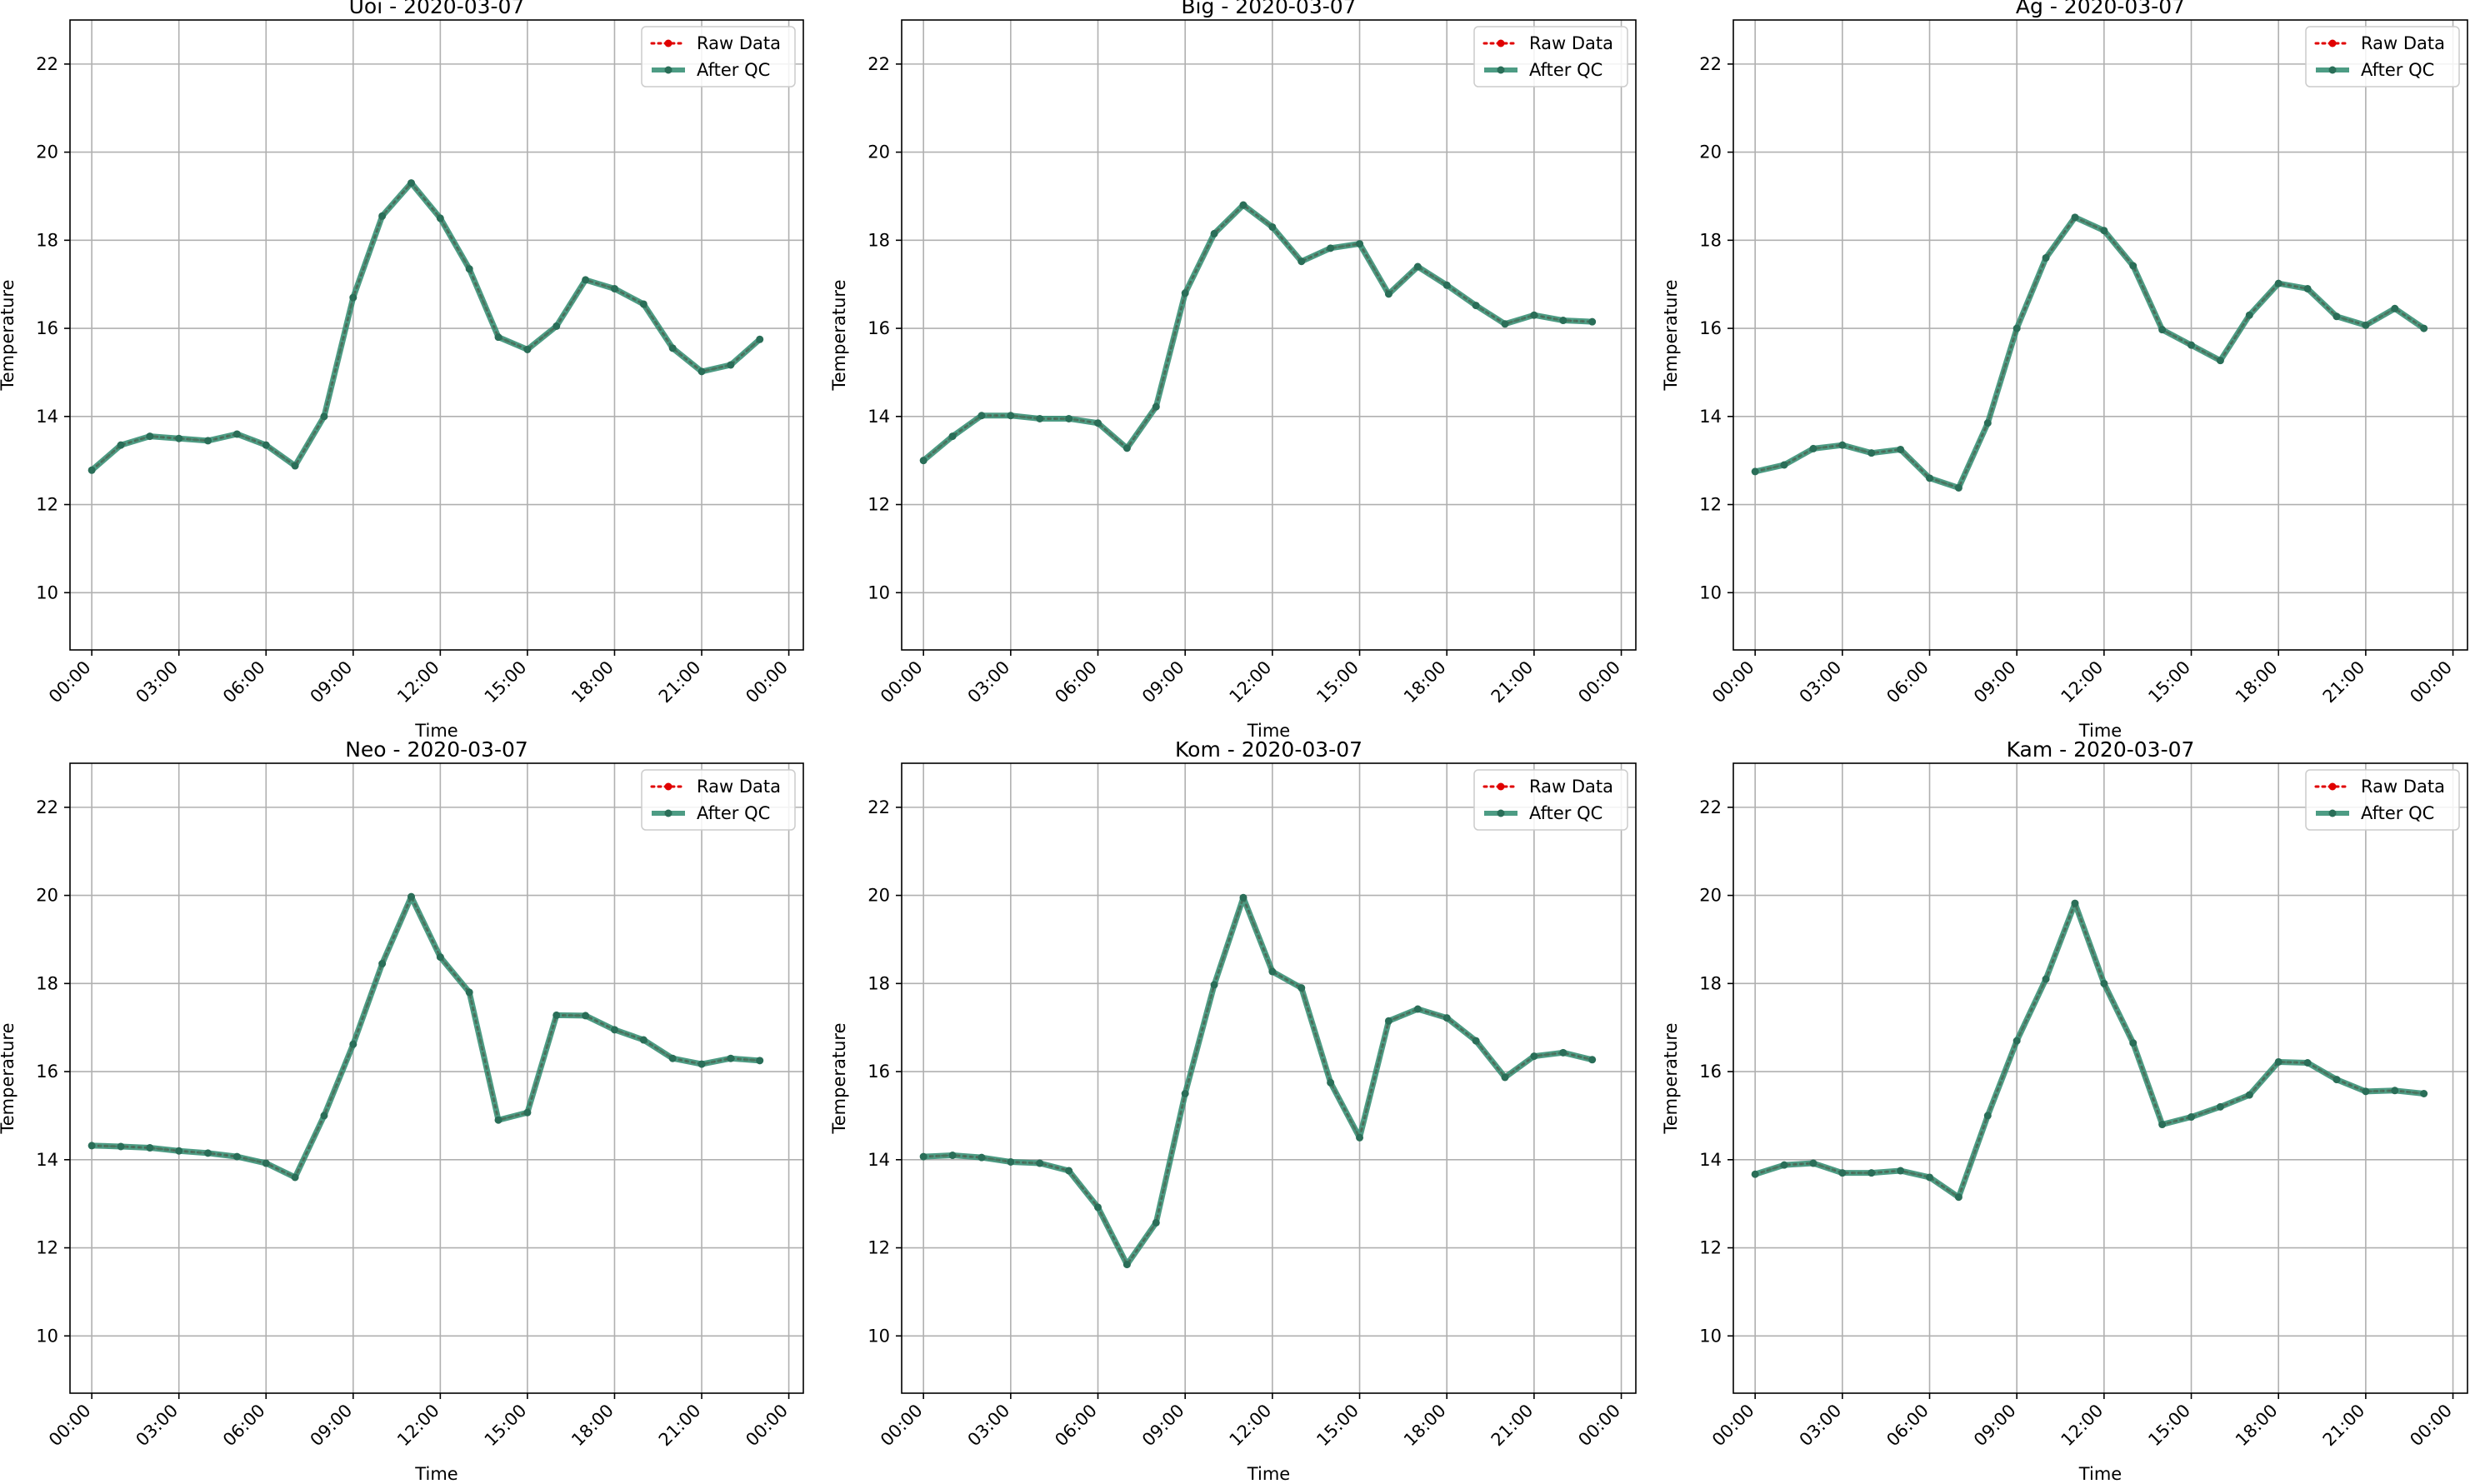 The height and width of the screenshot is (1484, 2485). I want to click on y-tick-label: 10, so click(879, 1336).